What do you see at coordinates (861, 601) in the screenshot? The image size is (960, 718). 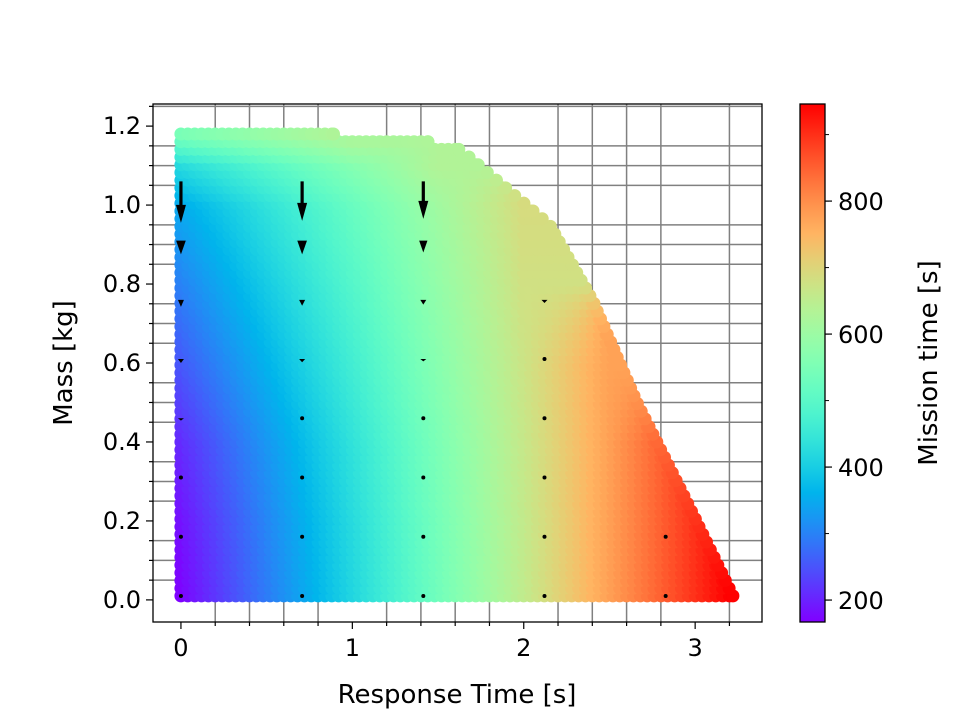 I see `colorbar-tick-label: 200` at bounding box center [861, 601].